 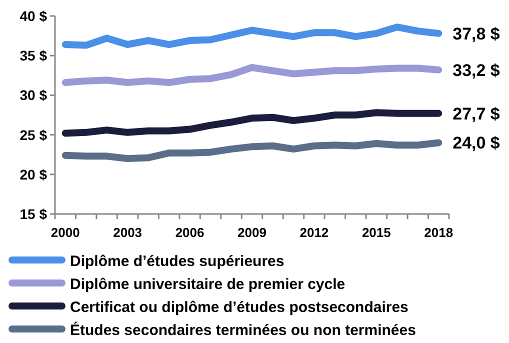 What do you see at coordinates (243, 330) in the screenshot?
I see `legend-label: Études secondaires terminées ou non terminées` at bounding box center [243, 330].